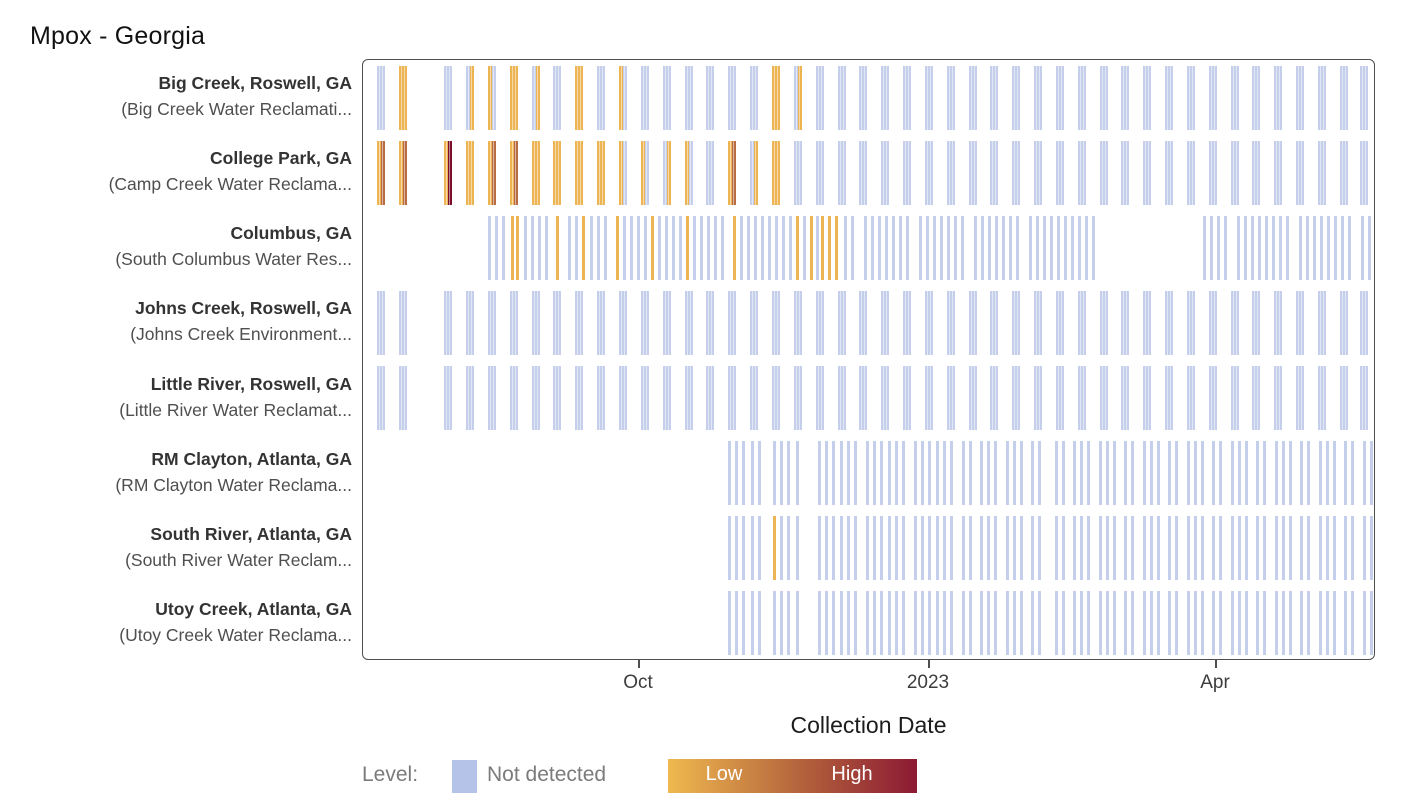  I want to click on axis-tick, so click(1216, 663).